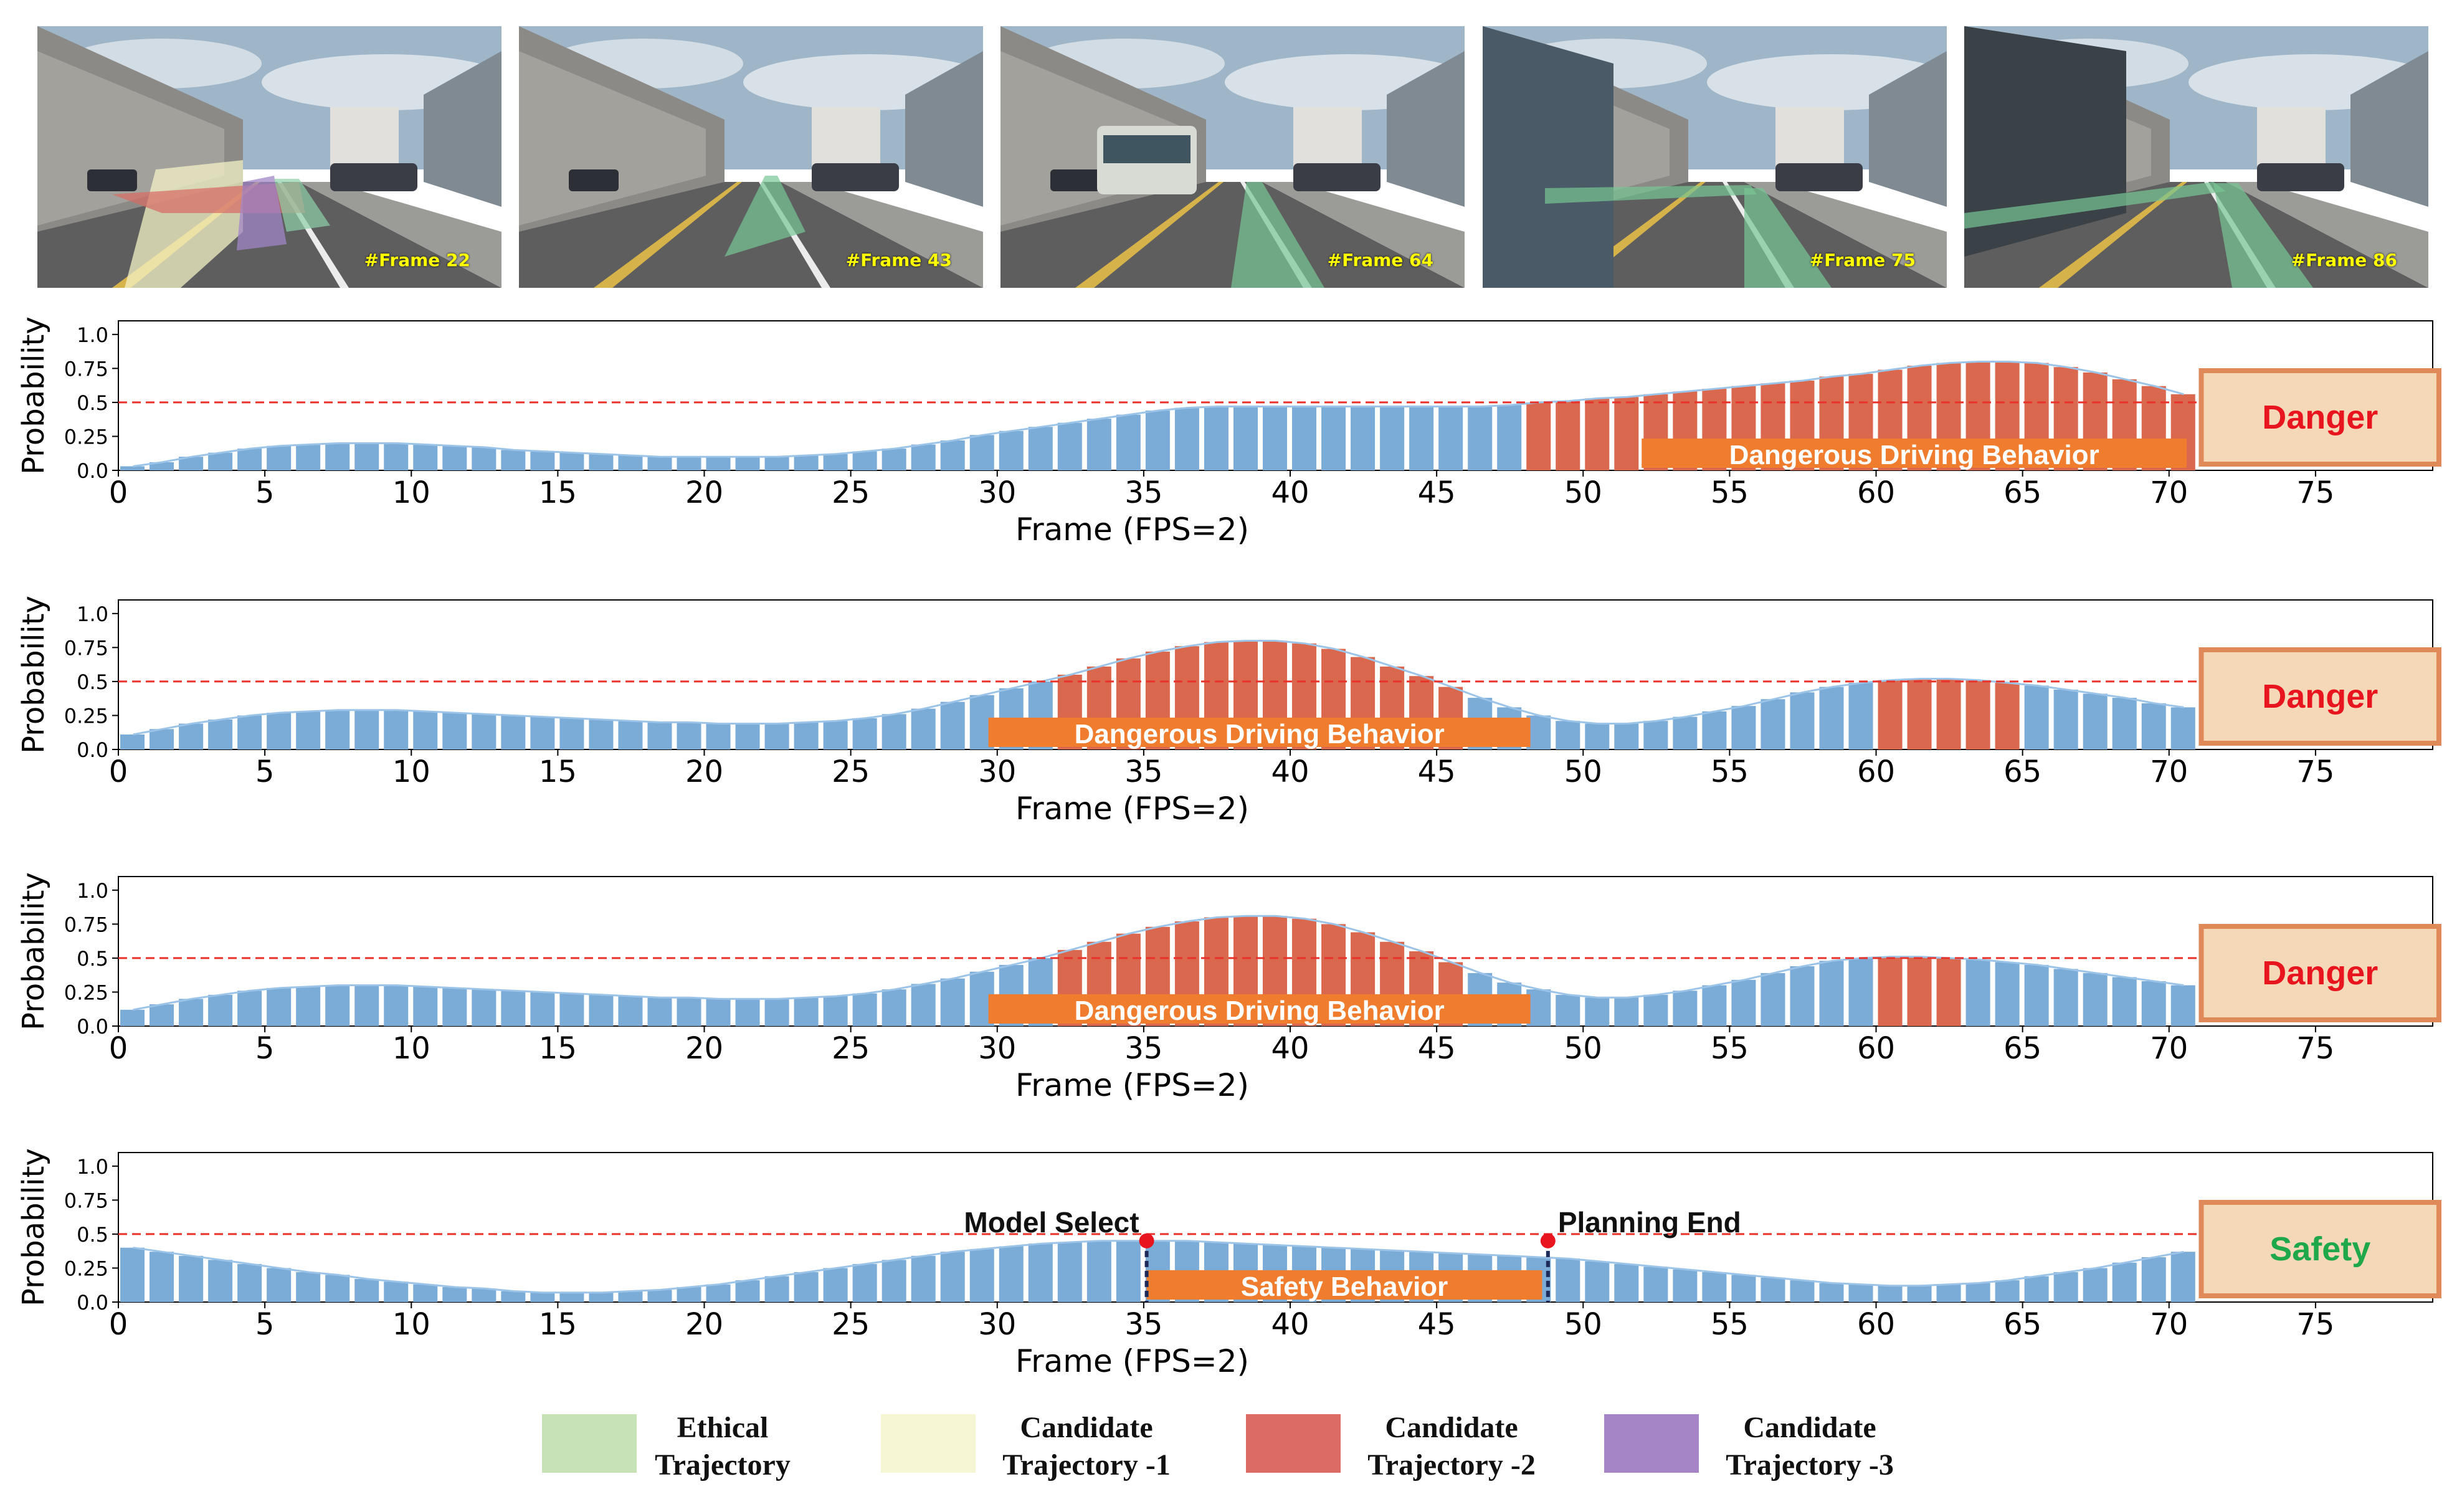 The image size is (2457, 1512). I want to click on frame-label: #Frame 64, so click(1380, 260).